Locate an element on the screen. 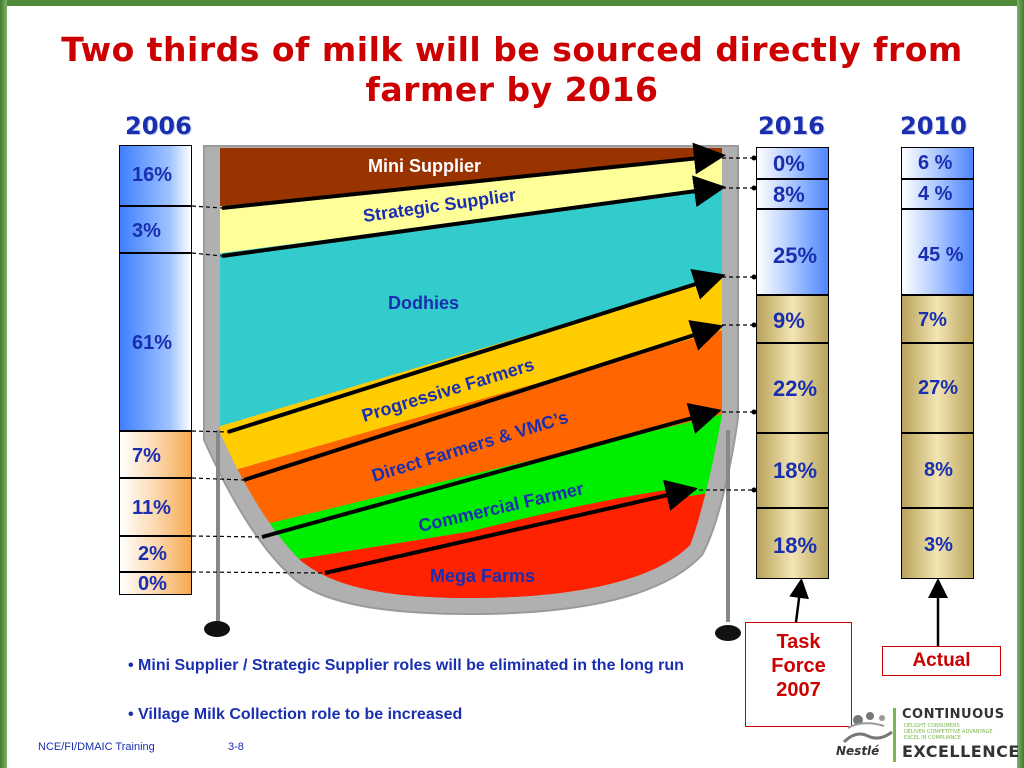 The width and height of the screenshot is (1024, 768). nestle-nest-icon is located at coordinates (867, 728).